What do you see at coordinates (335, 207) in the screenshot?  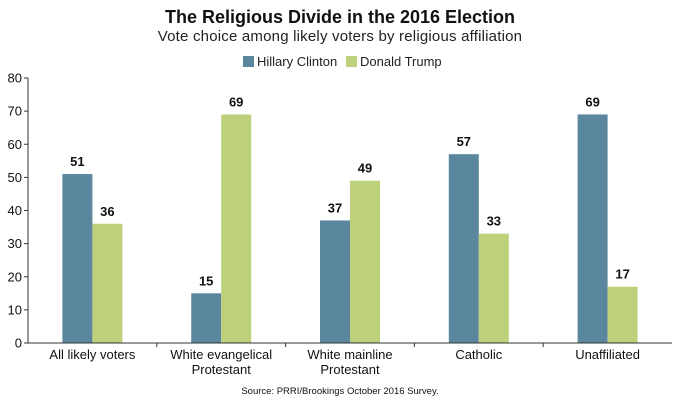 I see `bar-value-label: 37` at bounding box center [335, 207].